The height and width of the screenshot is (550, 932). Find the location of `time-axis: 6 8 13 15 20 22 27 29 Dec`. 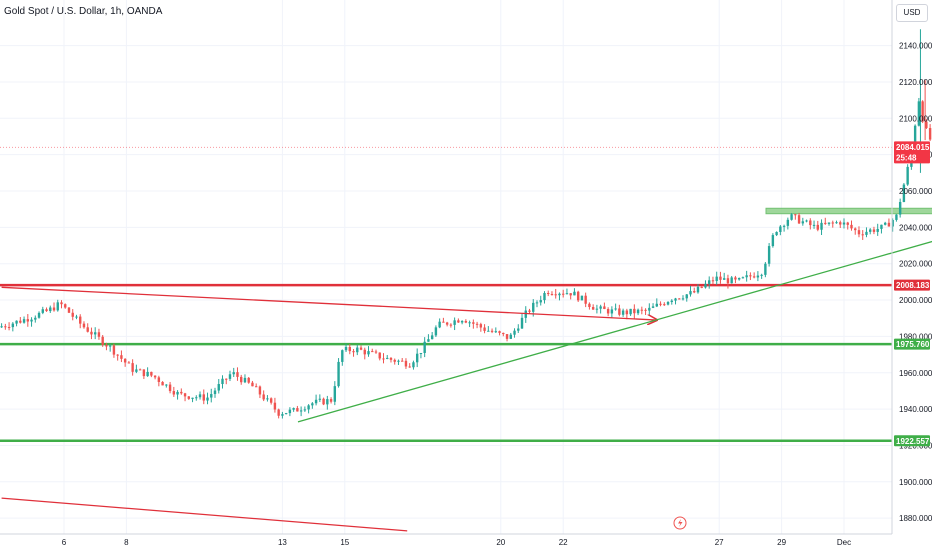

time-axis: 6 8 13 15 20 22 27 29 Dec is located at coordinates (446, 540).